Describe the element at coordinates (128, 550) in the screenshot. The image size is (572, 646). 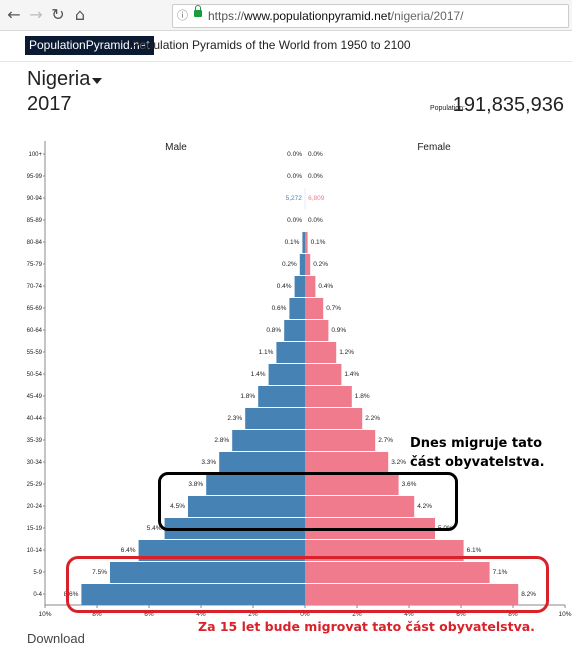
I see `male-value-label-10-14: 6.4%` at that location.